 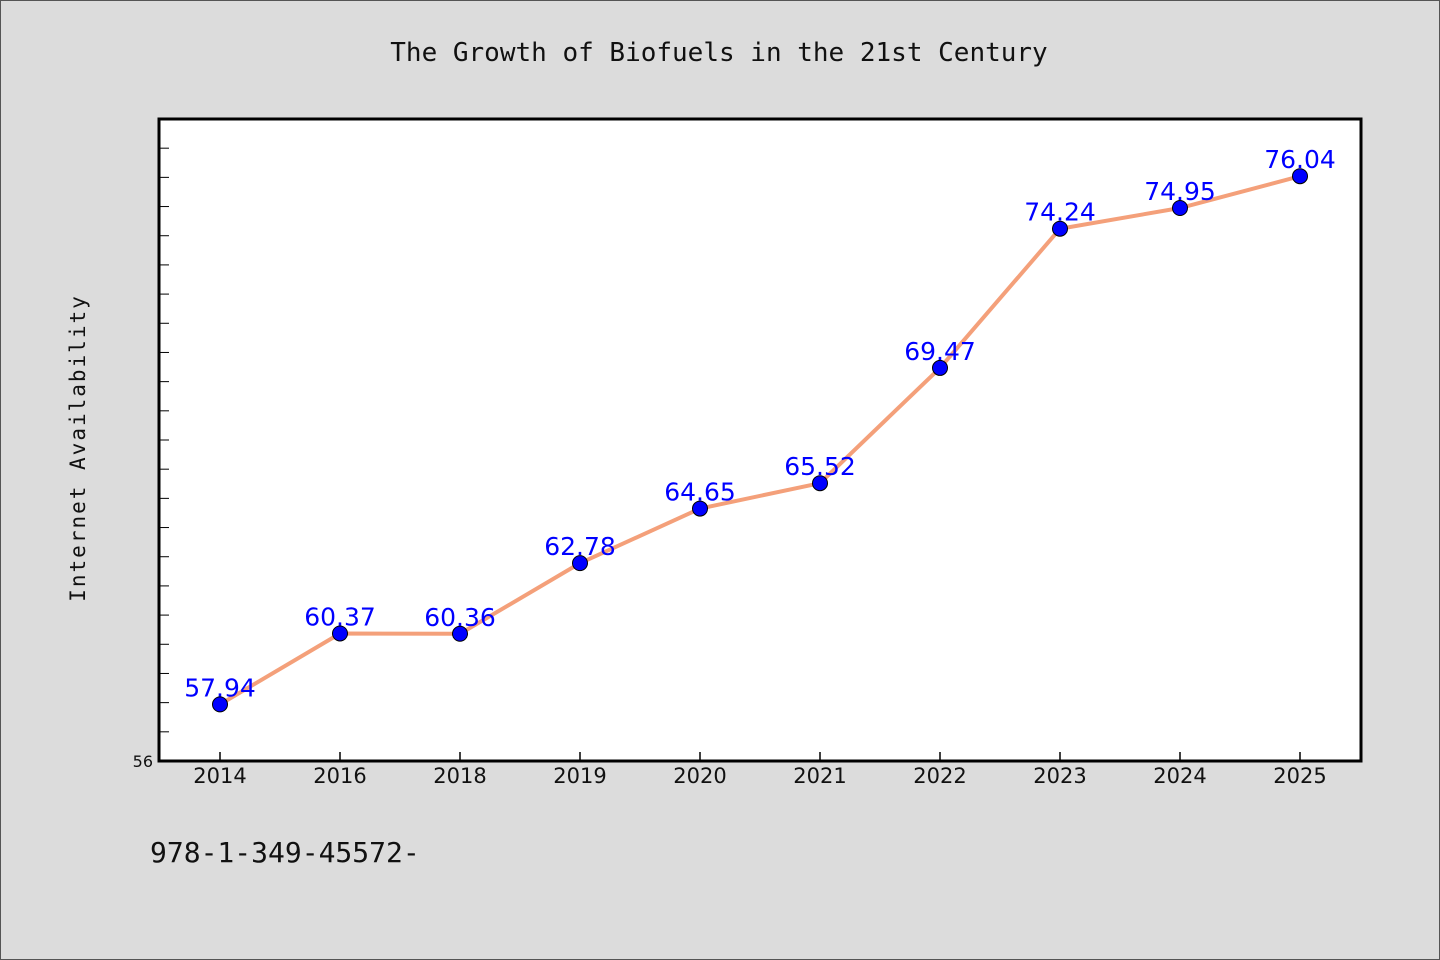 I want to click on data-label: 60.37, so click(x=340, y=616).